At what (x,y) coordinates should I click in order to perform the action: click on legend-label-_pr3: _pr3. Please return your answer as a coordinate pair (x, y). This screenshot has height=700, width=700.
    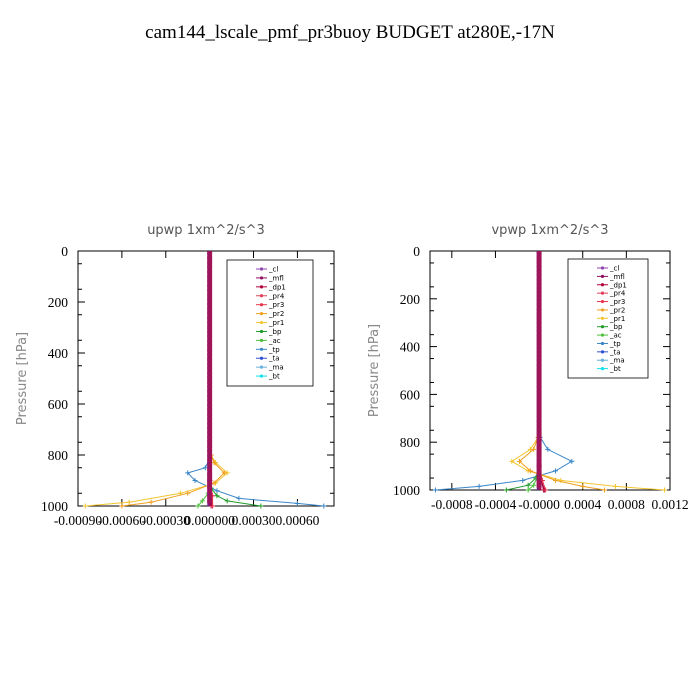
    Looking at the image, I should click on (617, 302).